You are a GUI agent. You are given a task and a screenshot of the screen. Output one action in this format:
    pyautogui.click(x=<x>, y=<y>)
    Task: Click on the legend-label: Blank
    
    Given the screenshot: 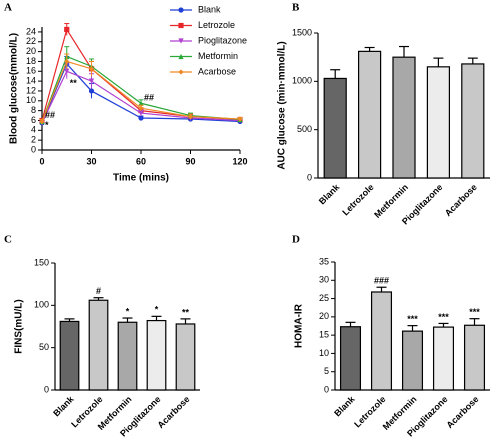 What is the action you would take?
    pyautogui.click(x=209, y=9)
    